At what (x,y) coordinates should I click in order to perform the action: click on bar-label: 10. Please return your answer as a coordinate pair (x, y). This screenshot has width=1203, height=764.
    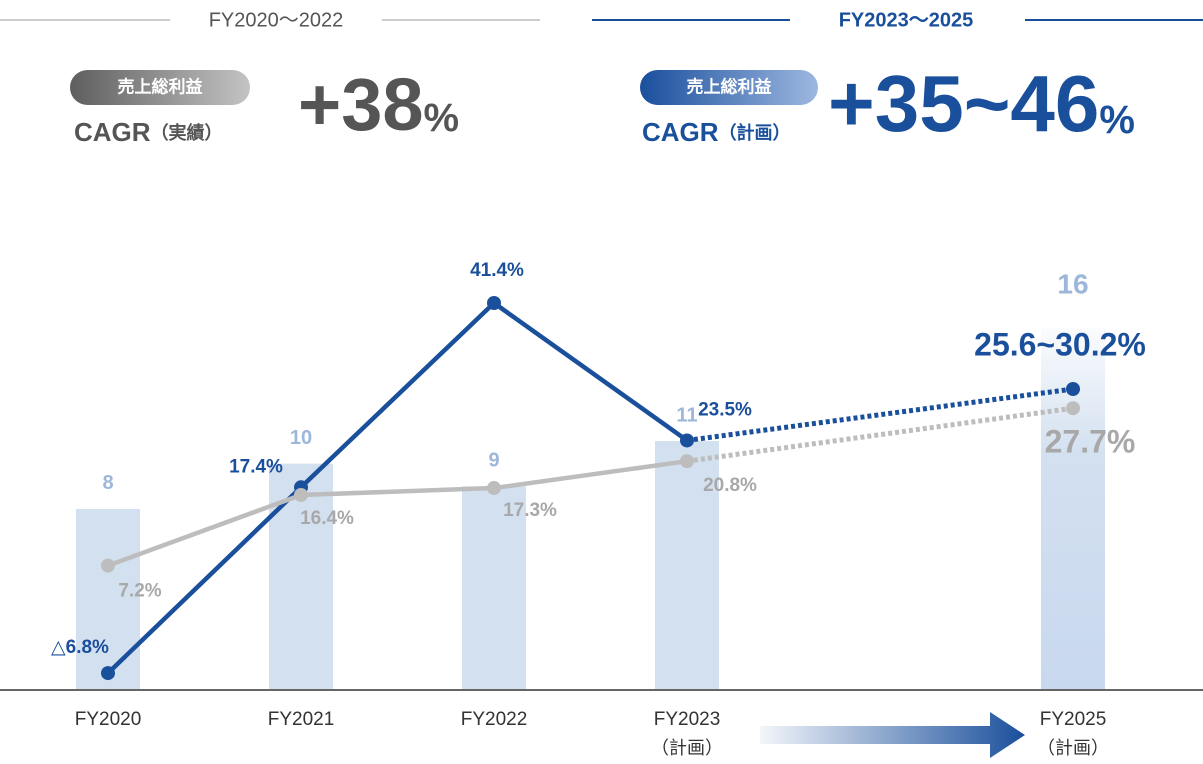
    Looking at the image, I should click on (301, 438).